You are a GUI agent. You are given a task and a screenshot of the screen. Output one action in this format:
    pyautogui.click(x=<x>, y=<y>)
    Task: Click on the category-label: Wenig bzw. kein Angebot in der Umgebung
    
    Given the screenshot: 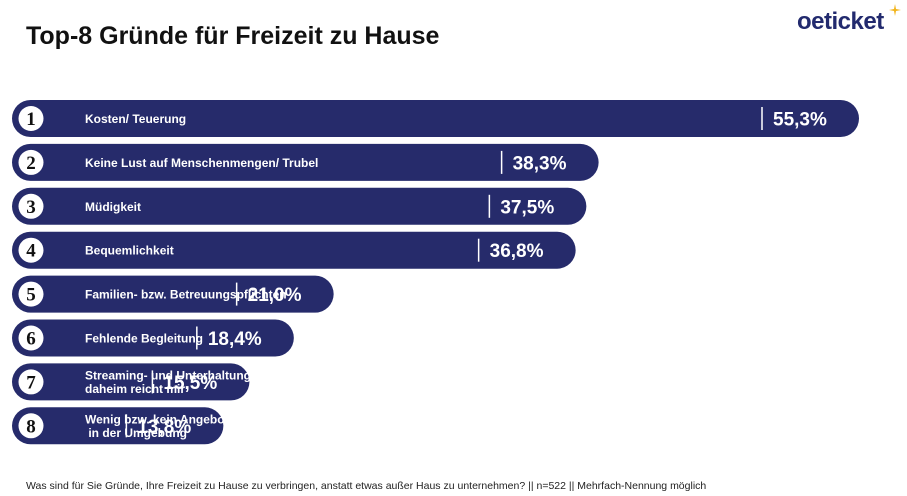 What is the action you would take?
    pyautogui.click(x=157, y=427)
    